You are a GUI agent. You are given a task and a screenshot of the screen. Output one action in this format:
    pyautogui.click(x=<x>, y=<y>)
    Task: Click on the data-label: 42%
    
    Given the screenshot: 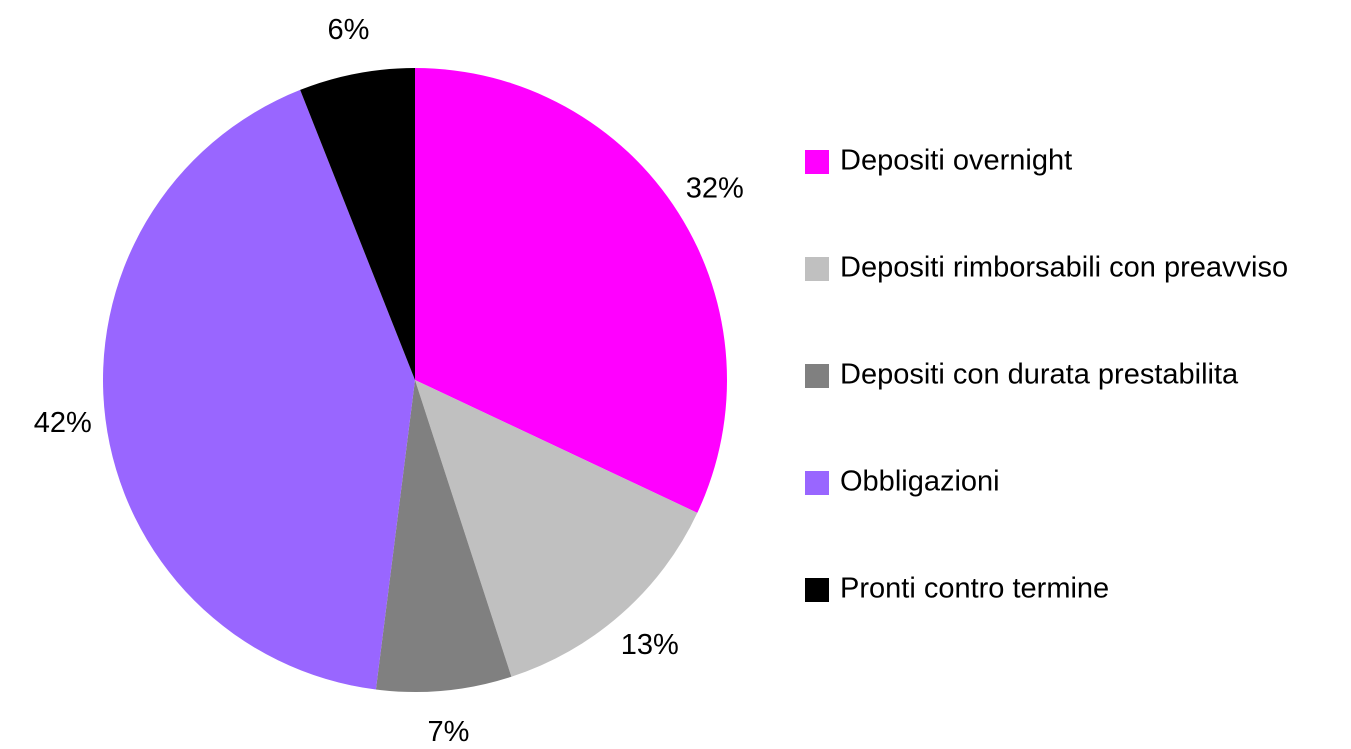 What is the action you would take?
    pyautogui.click(x=63, y=423)
    